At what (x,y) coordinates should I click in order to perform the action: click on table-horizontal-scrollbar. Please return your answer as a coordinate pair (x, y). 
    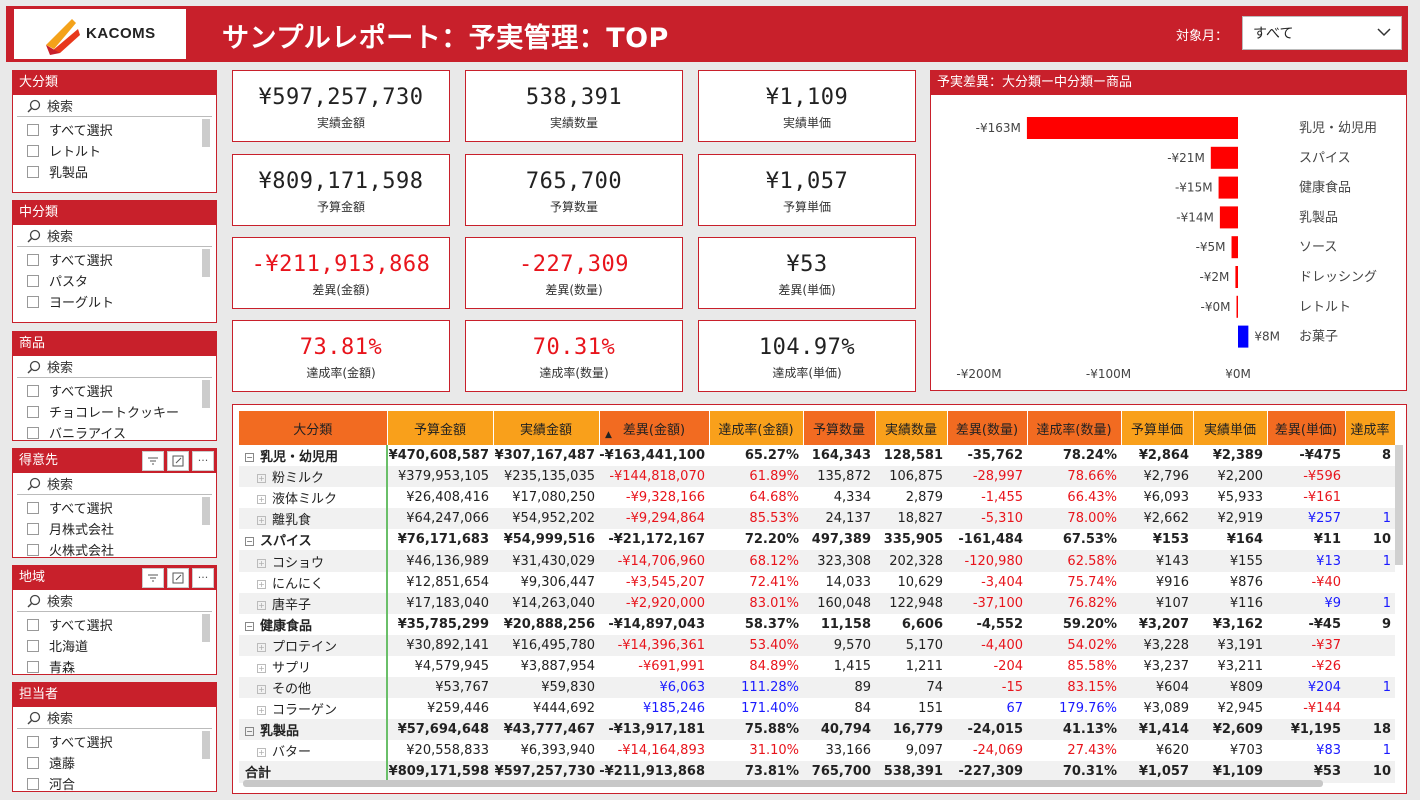
    Looking at the image, I should click on (783, 783).